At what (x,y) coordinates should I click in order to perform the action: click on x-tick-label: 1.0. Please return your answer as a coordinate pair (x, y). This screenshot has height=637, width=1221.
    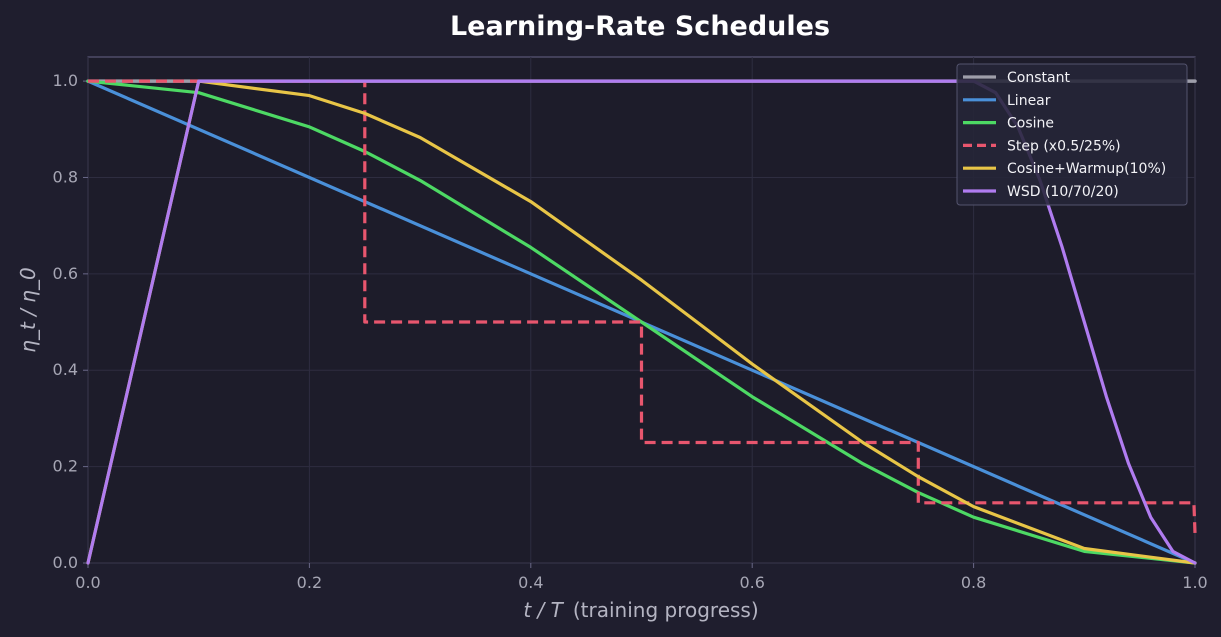
    Looking at the image, I should click on (1194, 582).